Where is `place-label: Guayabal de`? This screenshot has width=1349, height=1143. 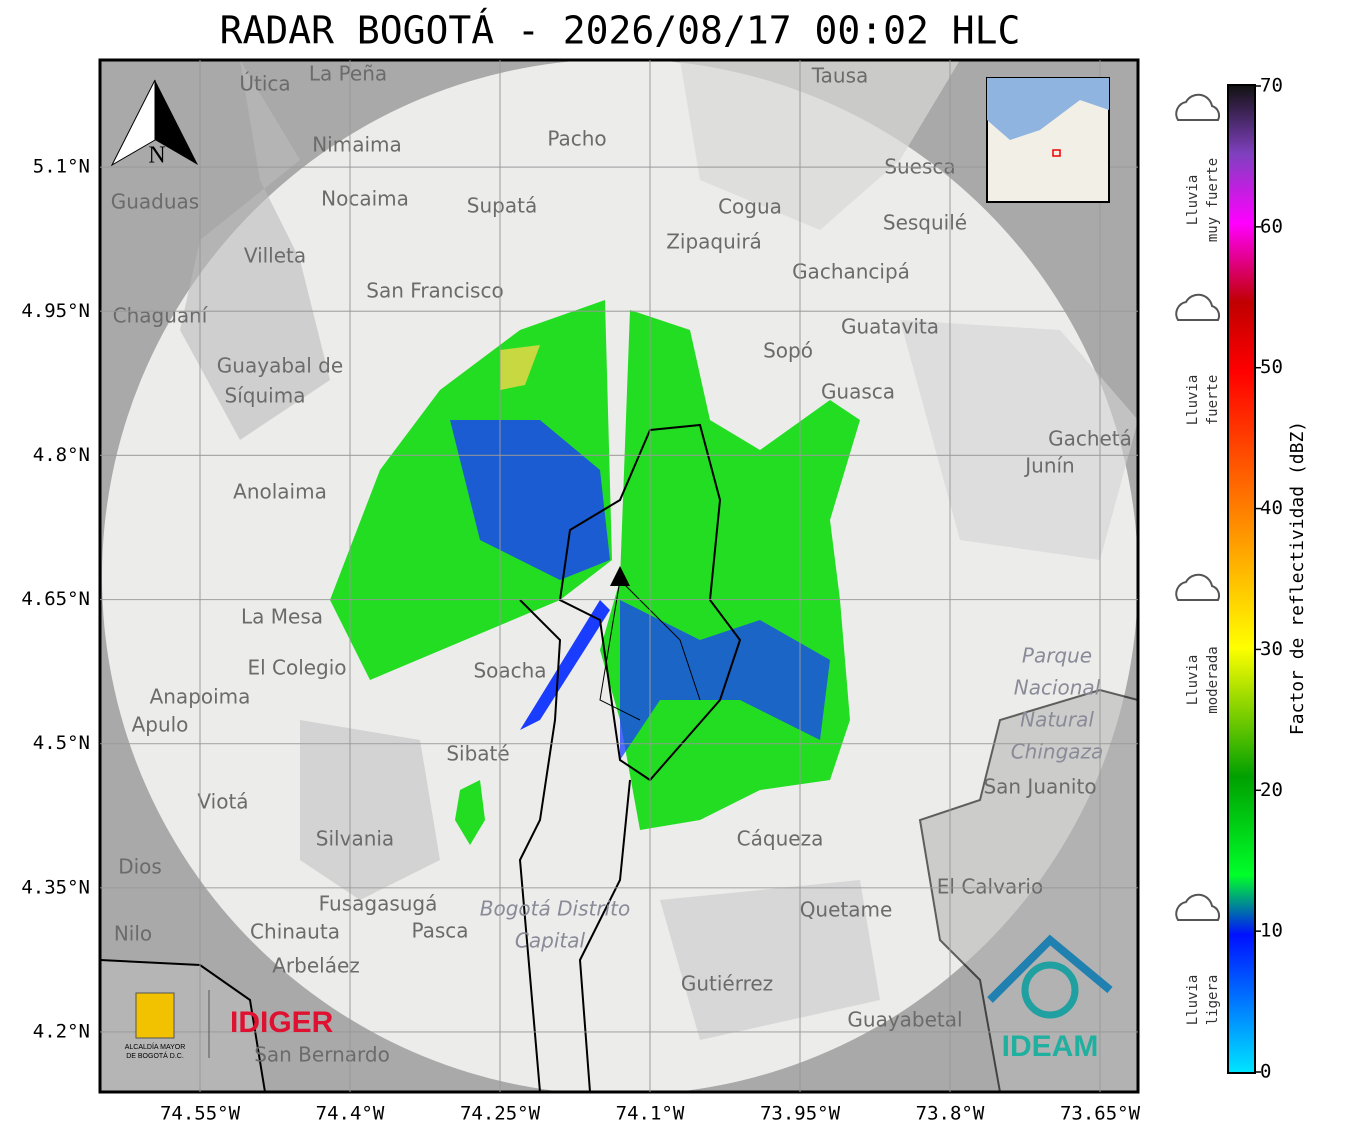
place-label: Guayabal de is located at coordinates (280, 366).